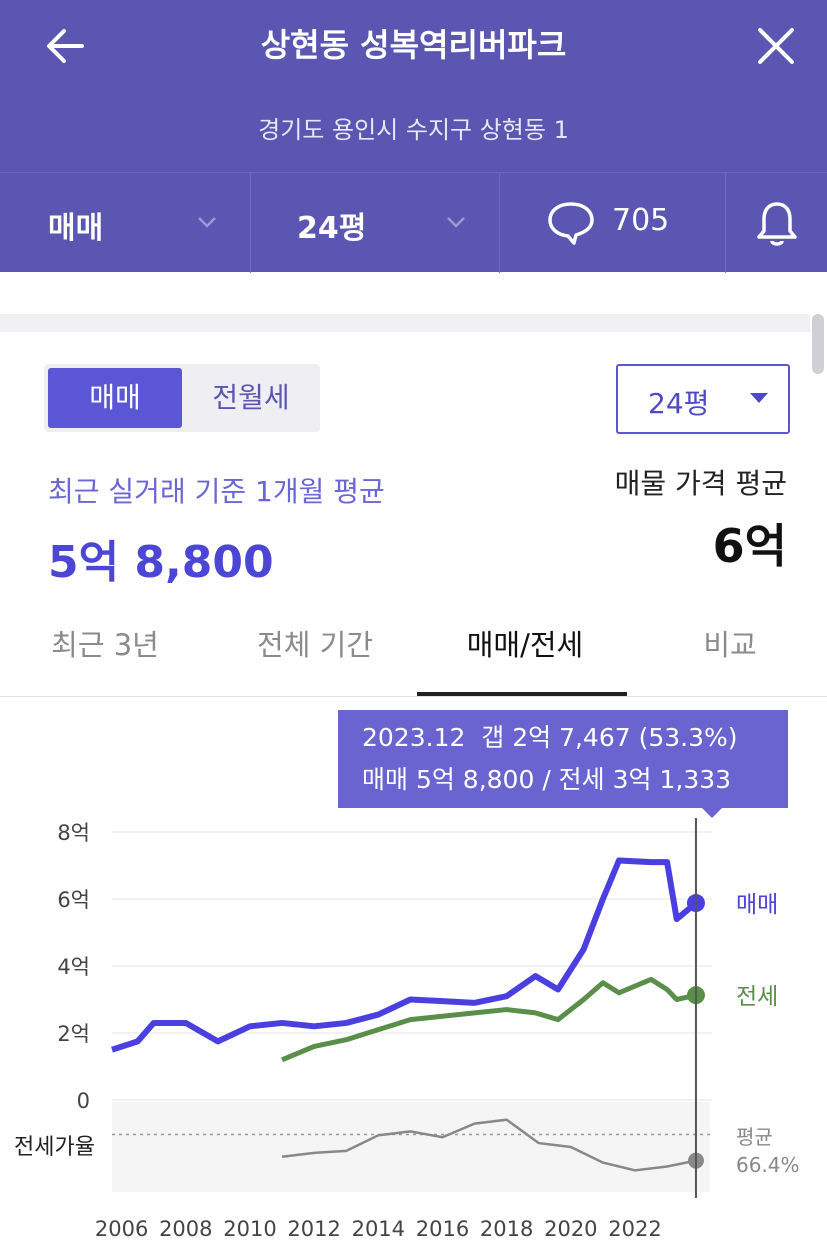 The width and height of the screenshot is (827, 1256). What do you see at coordinates (777, 224) in the screenshot?
I see `bell-icon` at bounding box center [777, 224].